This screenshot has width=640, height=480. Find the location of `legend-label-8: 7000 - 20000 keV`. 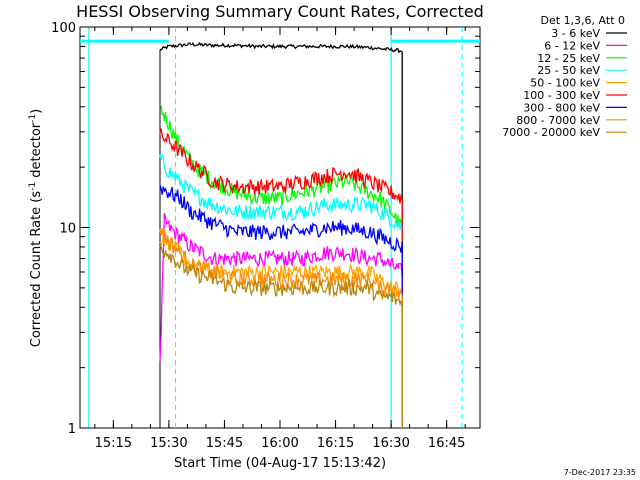

legend-label-8: 7000 - 20000 keV is located at coordinates (551, 132).